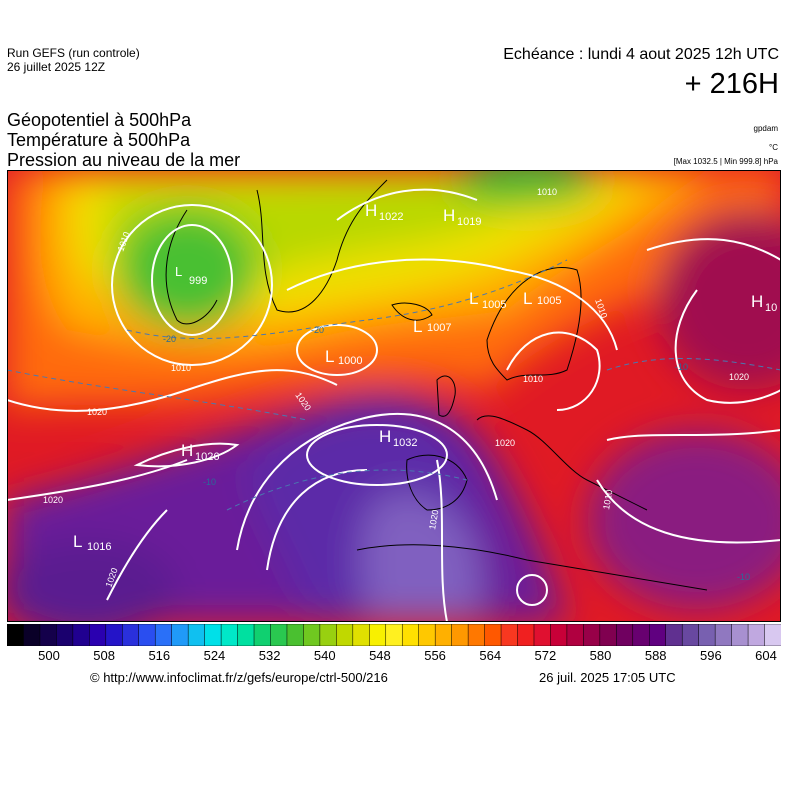 This screenshot has height=789, width=788. What do you see at coordinates (545, 655) in the screenshot?
I see `colorbar-tick-label: 572` at bounding box center [545, 655].